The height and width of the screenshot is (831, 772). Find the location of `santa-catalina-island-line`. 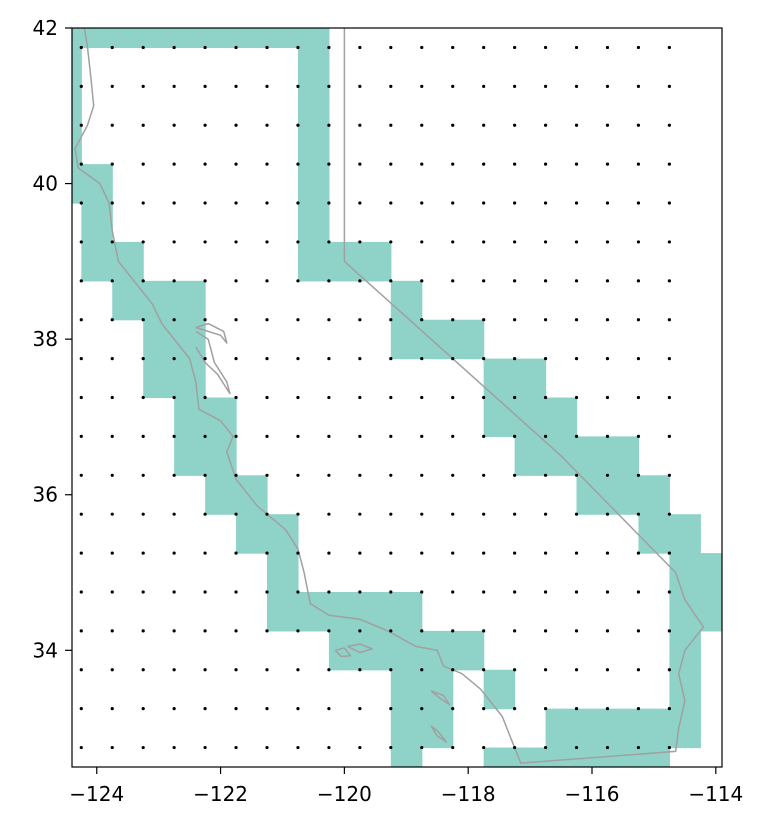

santa-catalina-island-line is located at coordinates (440, 698).